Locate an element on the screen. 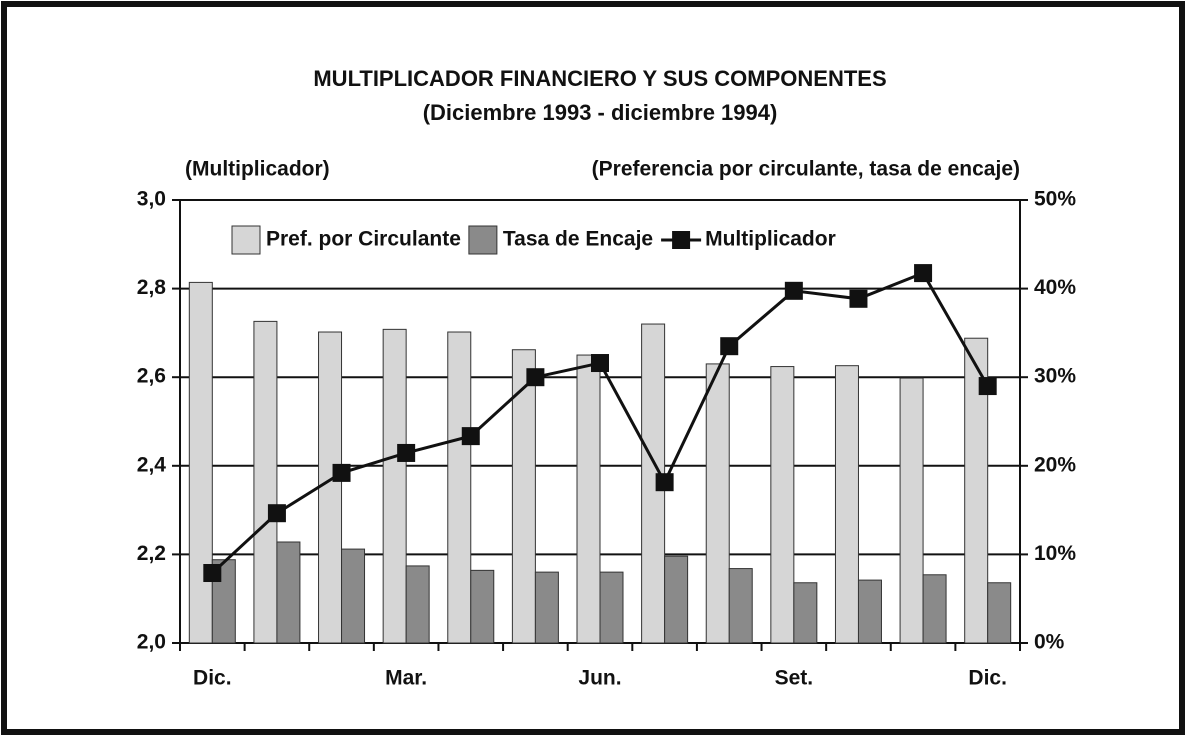 The width and height of the screenshot is (1186, 736). y-tick-label: 2,4 is located at coordinates (152, 464).